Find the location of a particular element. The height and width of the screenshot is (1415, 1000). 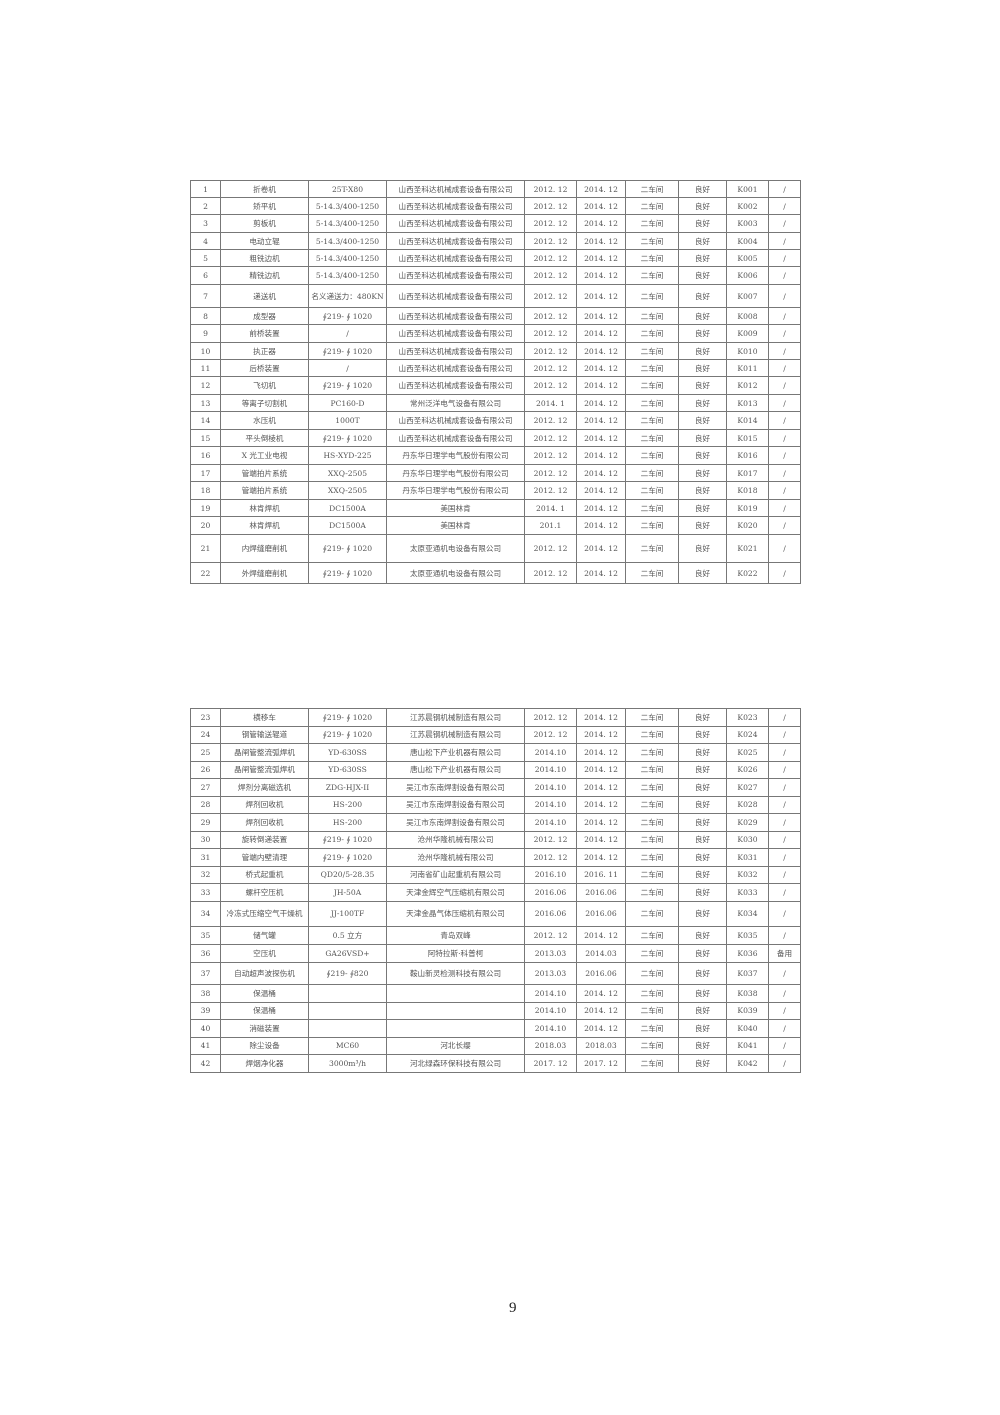

cell-model: JJ-100TF is located at coordinates (347, 913).